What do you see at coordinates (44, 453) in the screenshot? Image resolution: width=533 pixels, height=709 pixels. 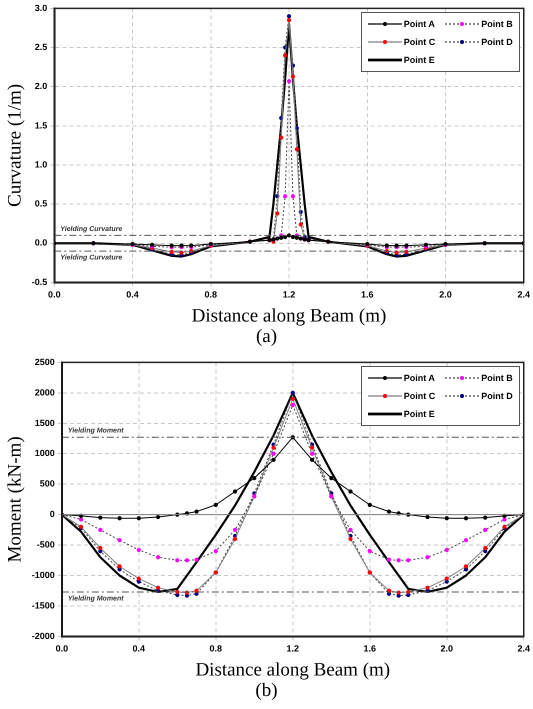 I see `y-tick-label: 1000` at bounding box center [44, 453].